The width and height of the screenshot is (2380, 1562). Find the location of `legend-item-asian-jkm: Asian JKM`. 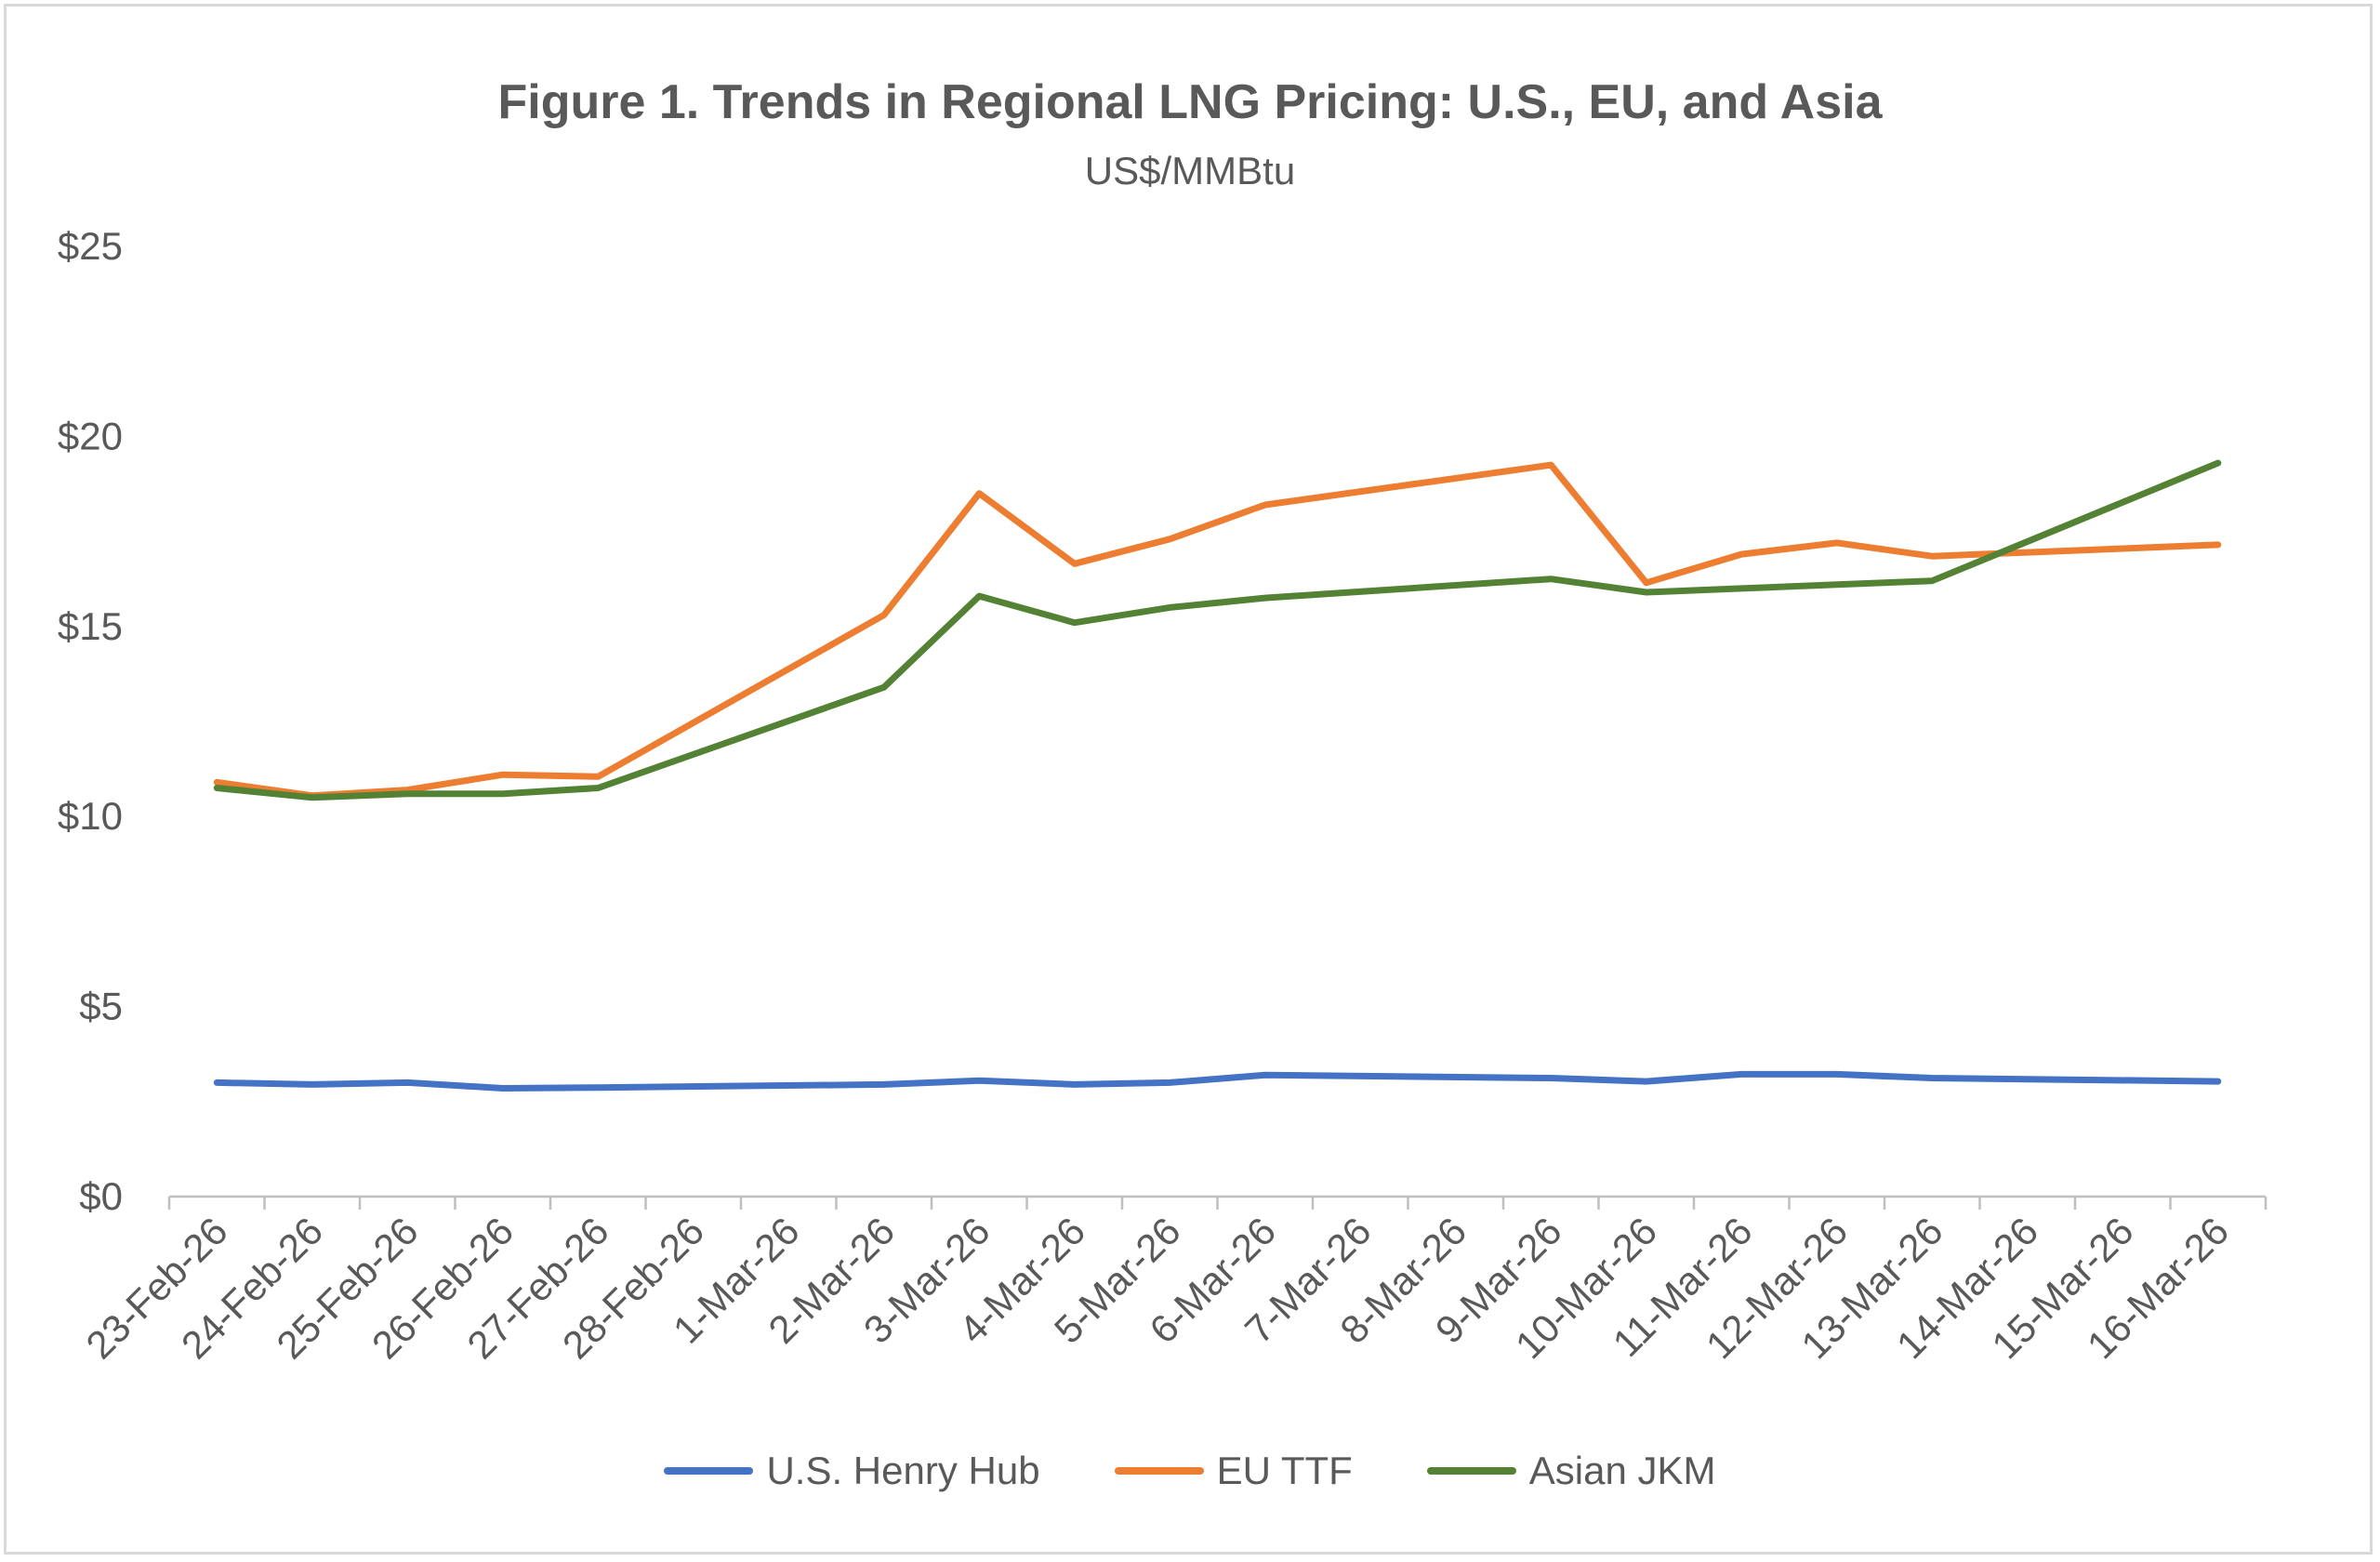

legend-item-asian-jkm: Asian JKM is located at coordinates (1571, 1471).